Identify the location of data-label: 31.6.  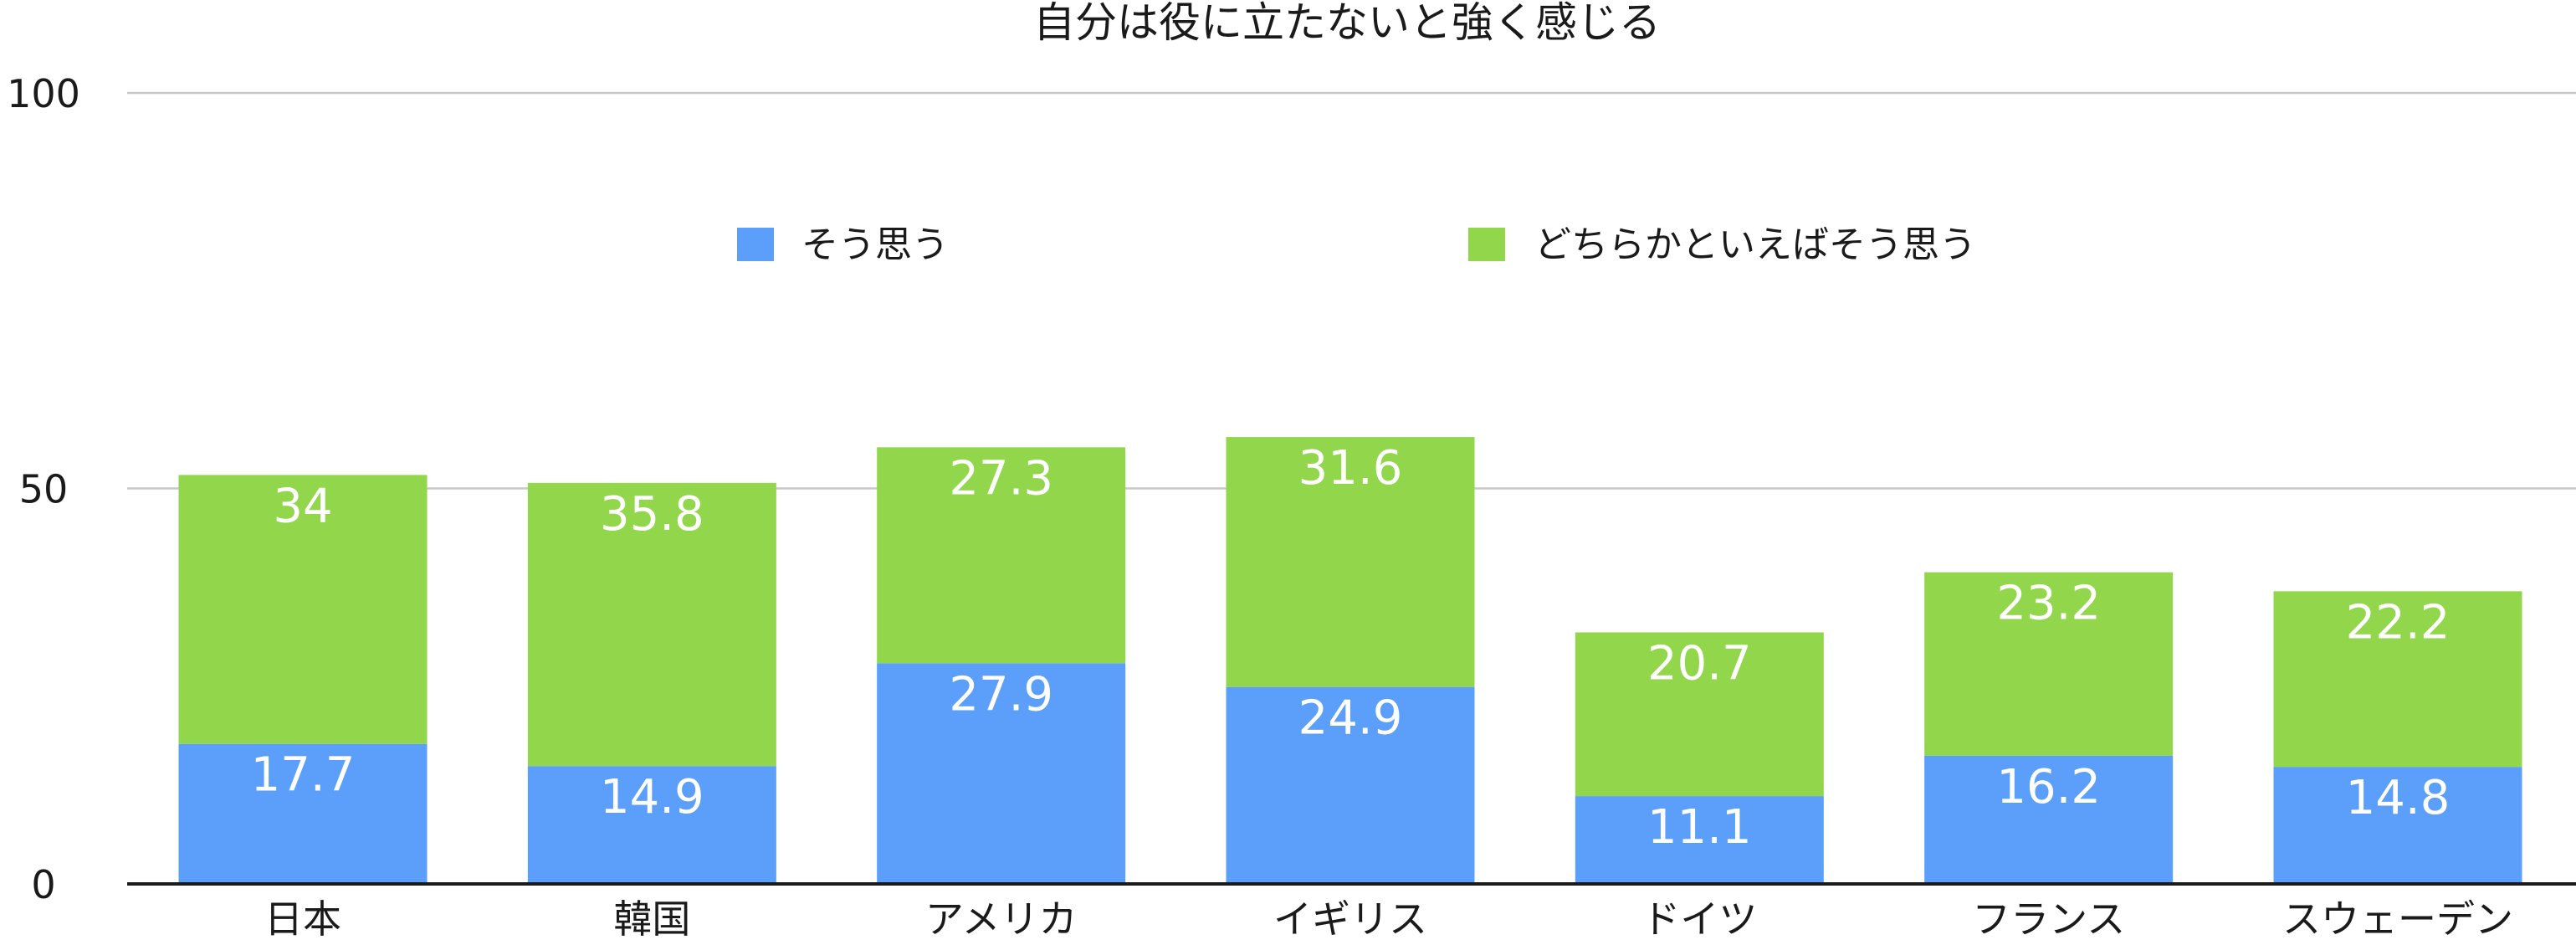
(1351, 468).